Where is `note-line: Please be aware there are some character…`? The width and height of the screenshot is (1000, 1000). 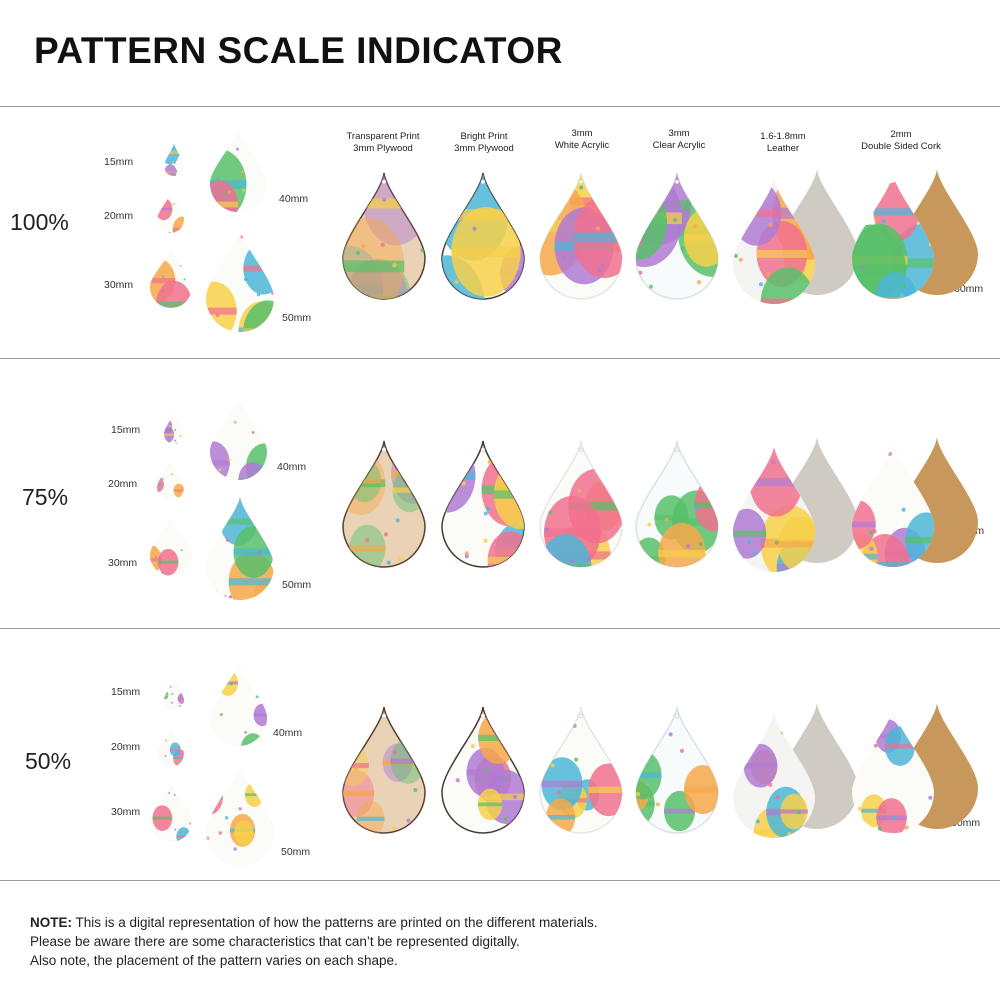 note-line: Please be aware there are some character… is located at coordinates (275, 941).